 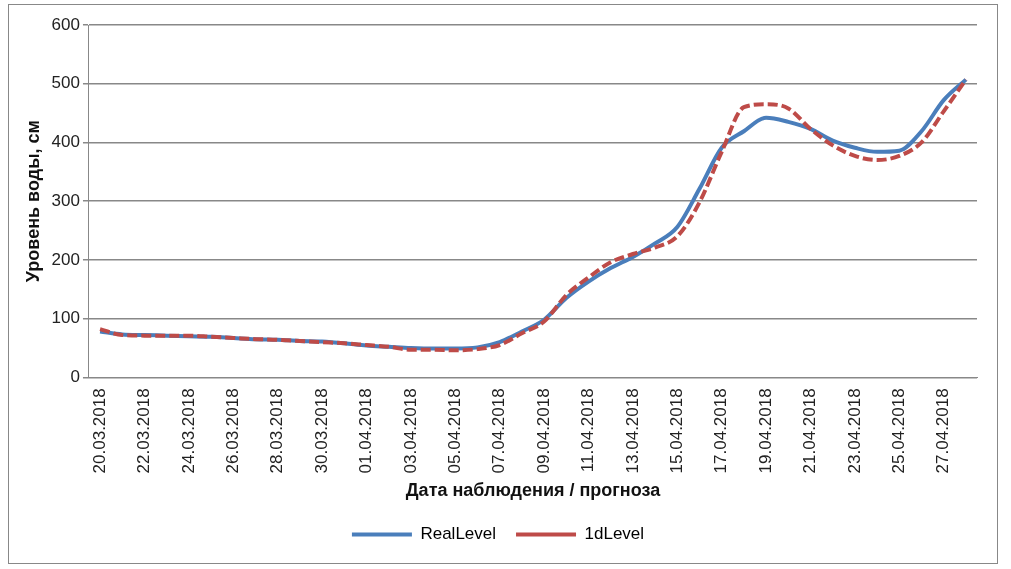 What do you see at coordinates (32, 201) in the screenshot?
I see `y-axis-title: Уровень воды, см` at bounding box center [32, 201].